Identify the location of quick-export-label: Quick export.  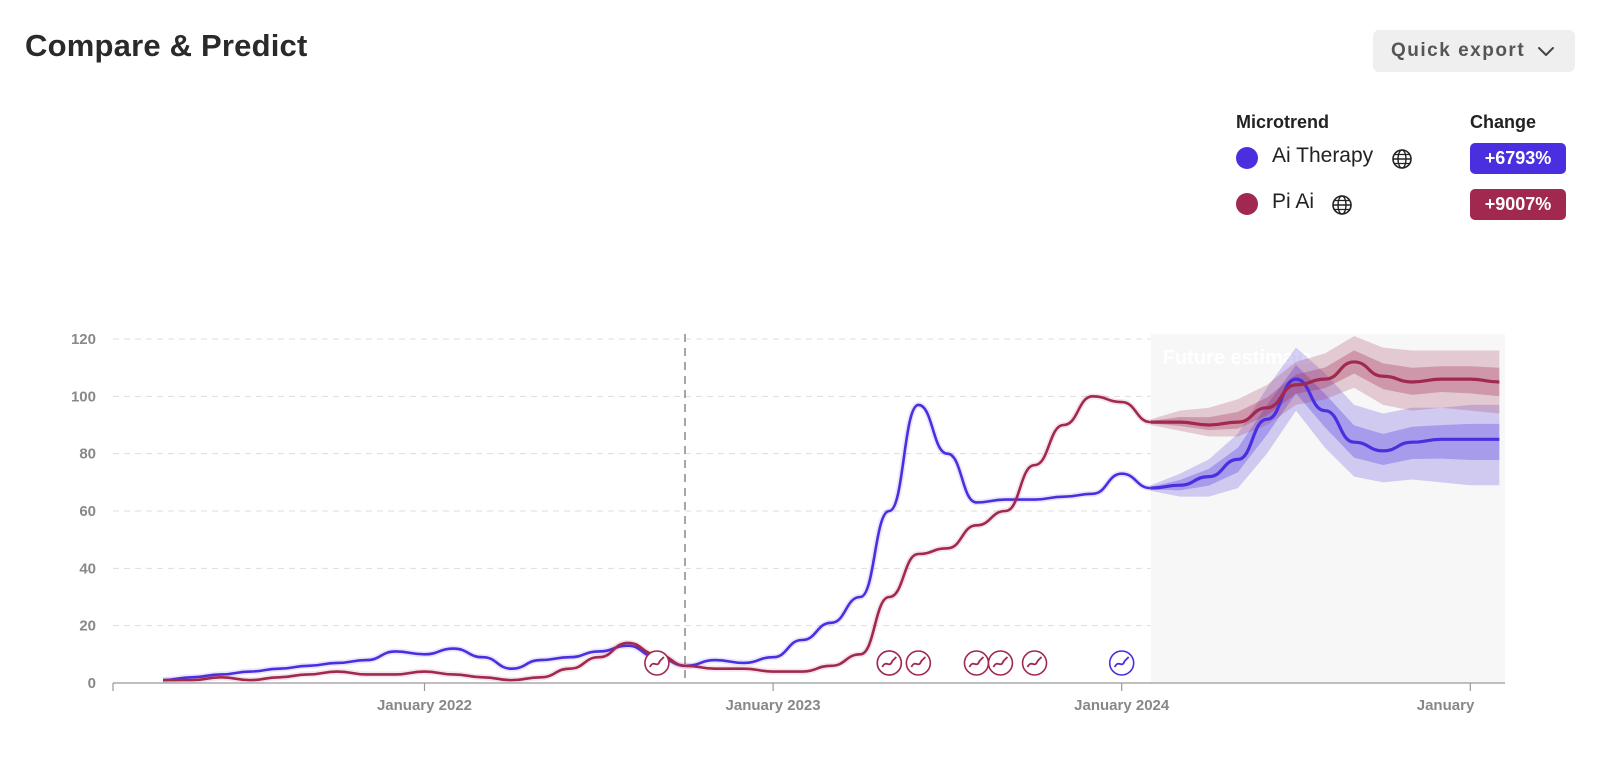
(1458, 50).